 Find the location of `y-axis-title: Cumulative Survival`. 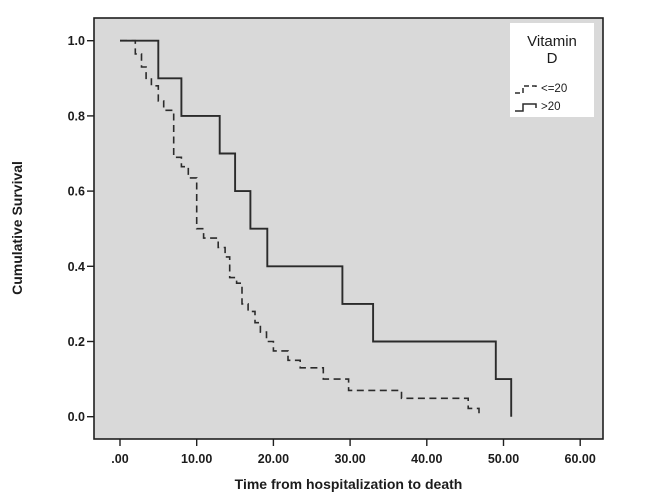

y-axis-title: Cumulative Survival is located at coordinates (17, 228).